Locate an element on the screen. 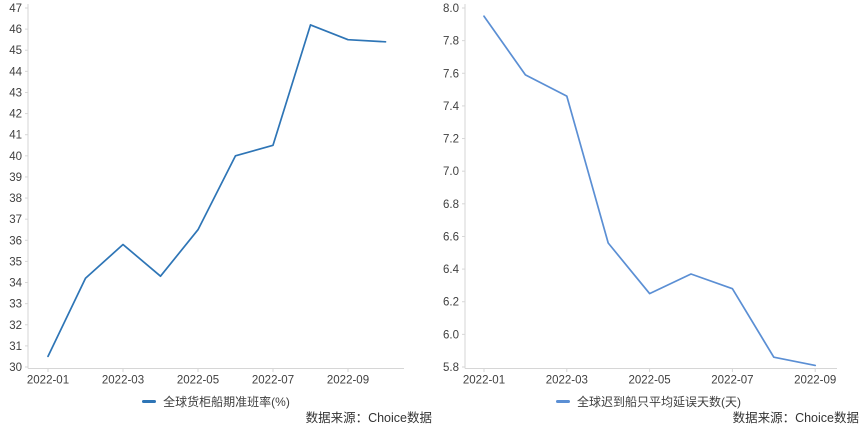  svg-text: 39 is located at coordinates (15, 178).